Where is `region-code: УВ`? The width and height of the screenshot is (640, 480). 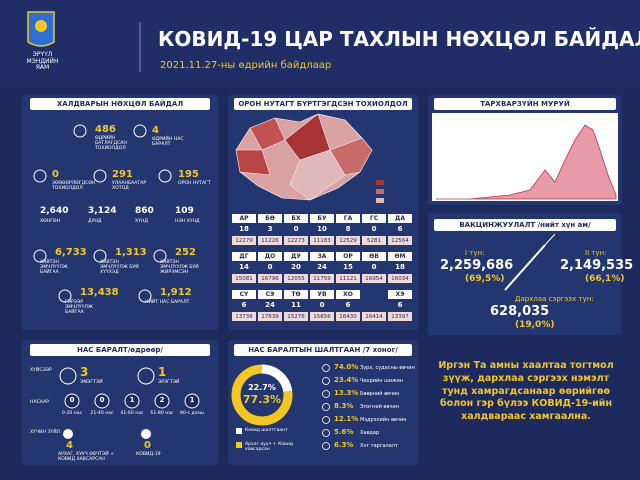
region-code: УВ is located at coordinates (322, 294).